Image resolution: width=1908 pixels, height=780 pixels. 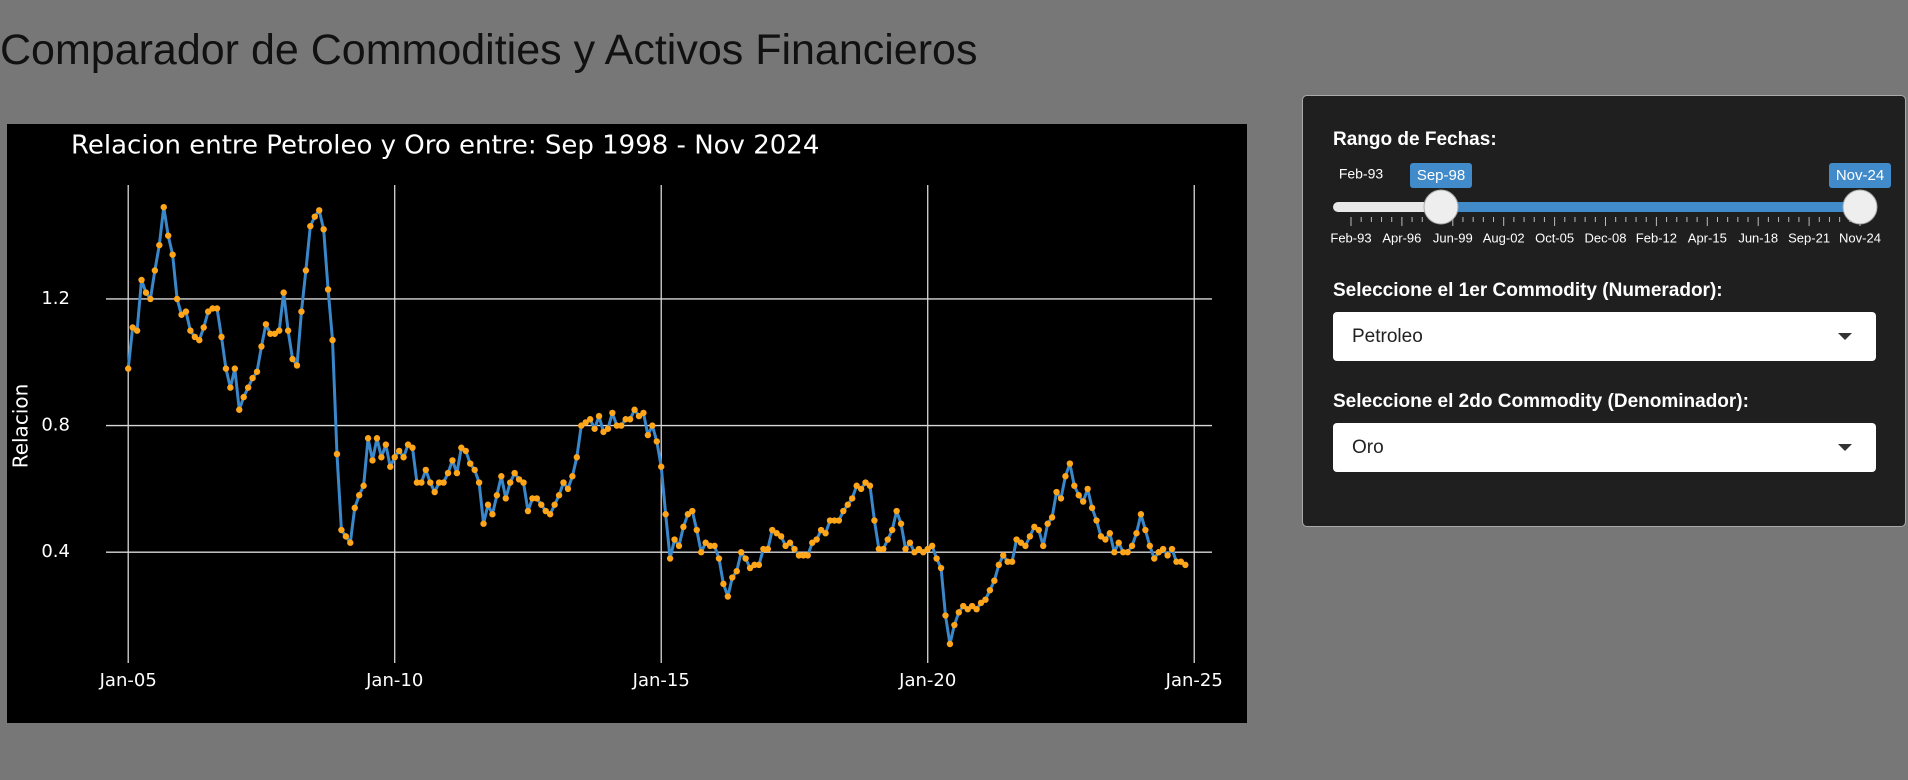 I want to click on numerator-select: Petroleo, so click(x=1604, y=336).